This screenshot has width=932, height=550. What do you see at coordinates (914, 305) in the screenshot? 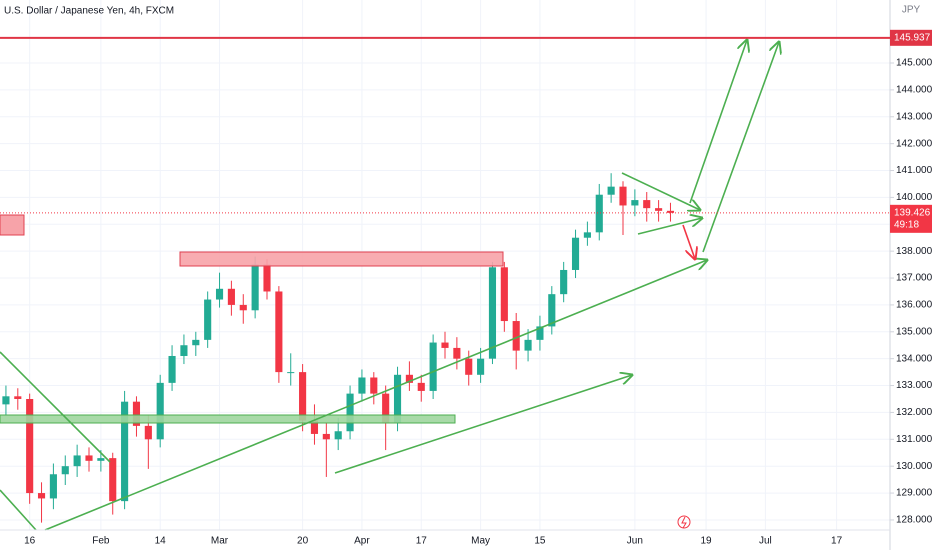
I see `y-tick-label: 136.000` at bounding box center [914, 305].